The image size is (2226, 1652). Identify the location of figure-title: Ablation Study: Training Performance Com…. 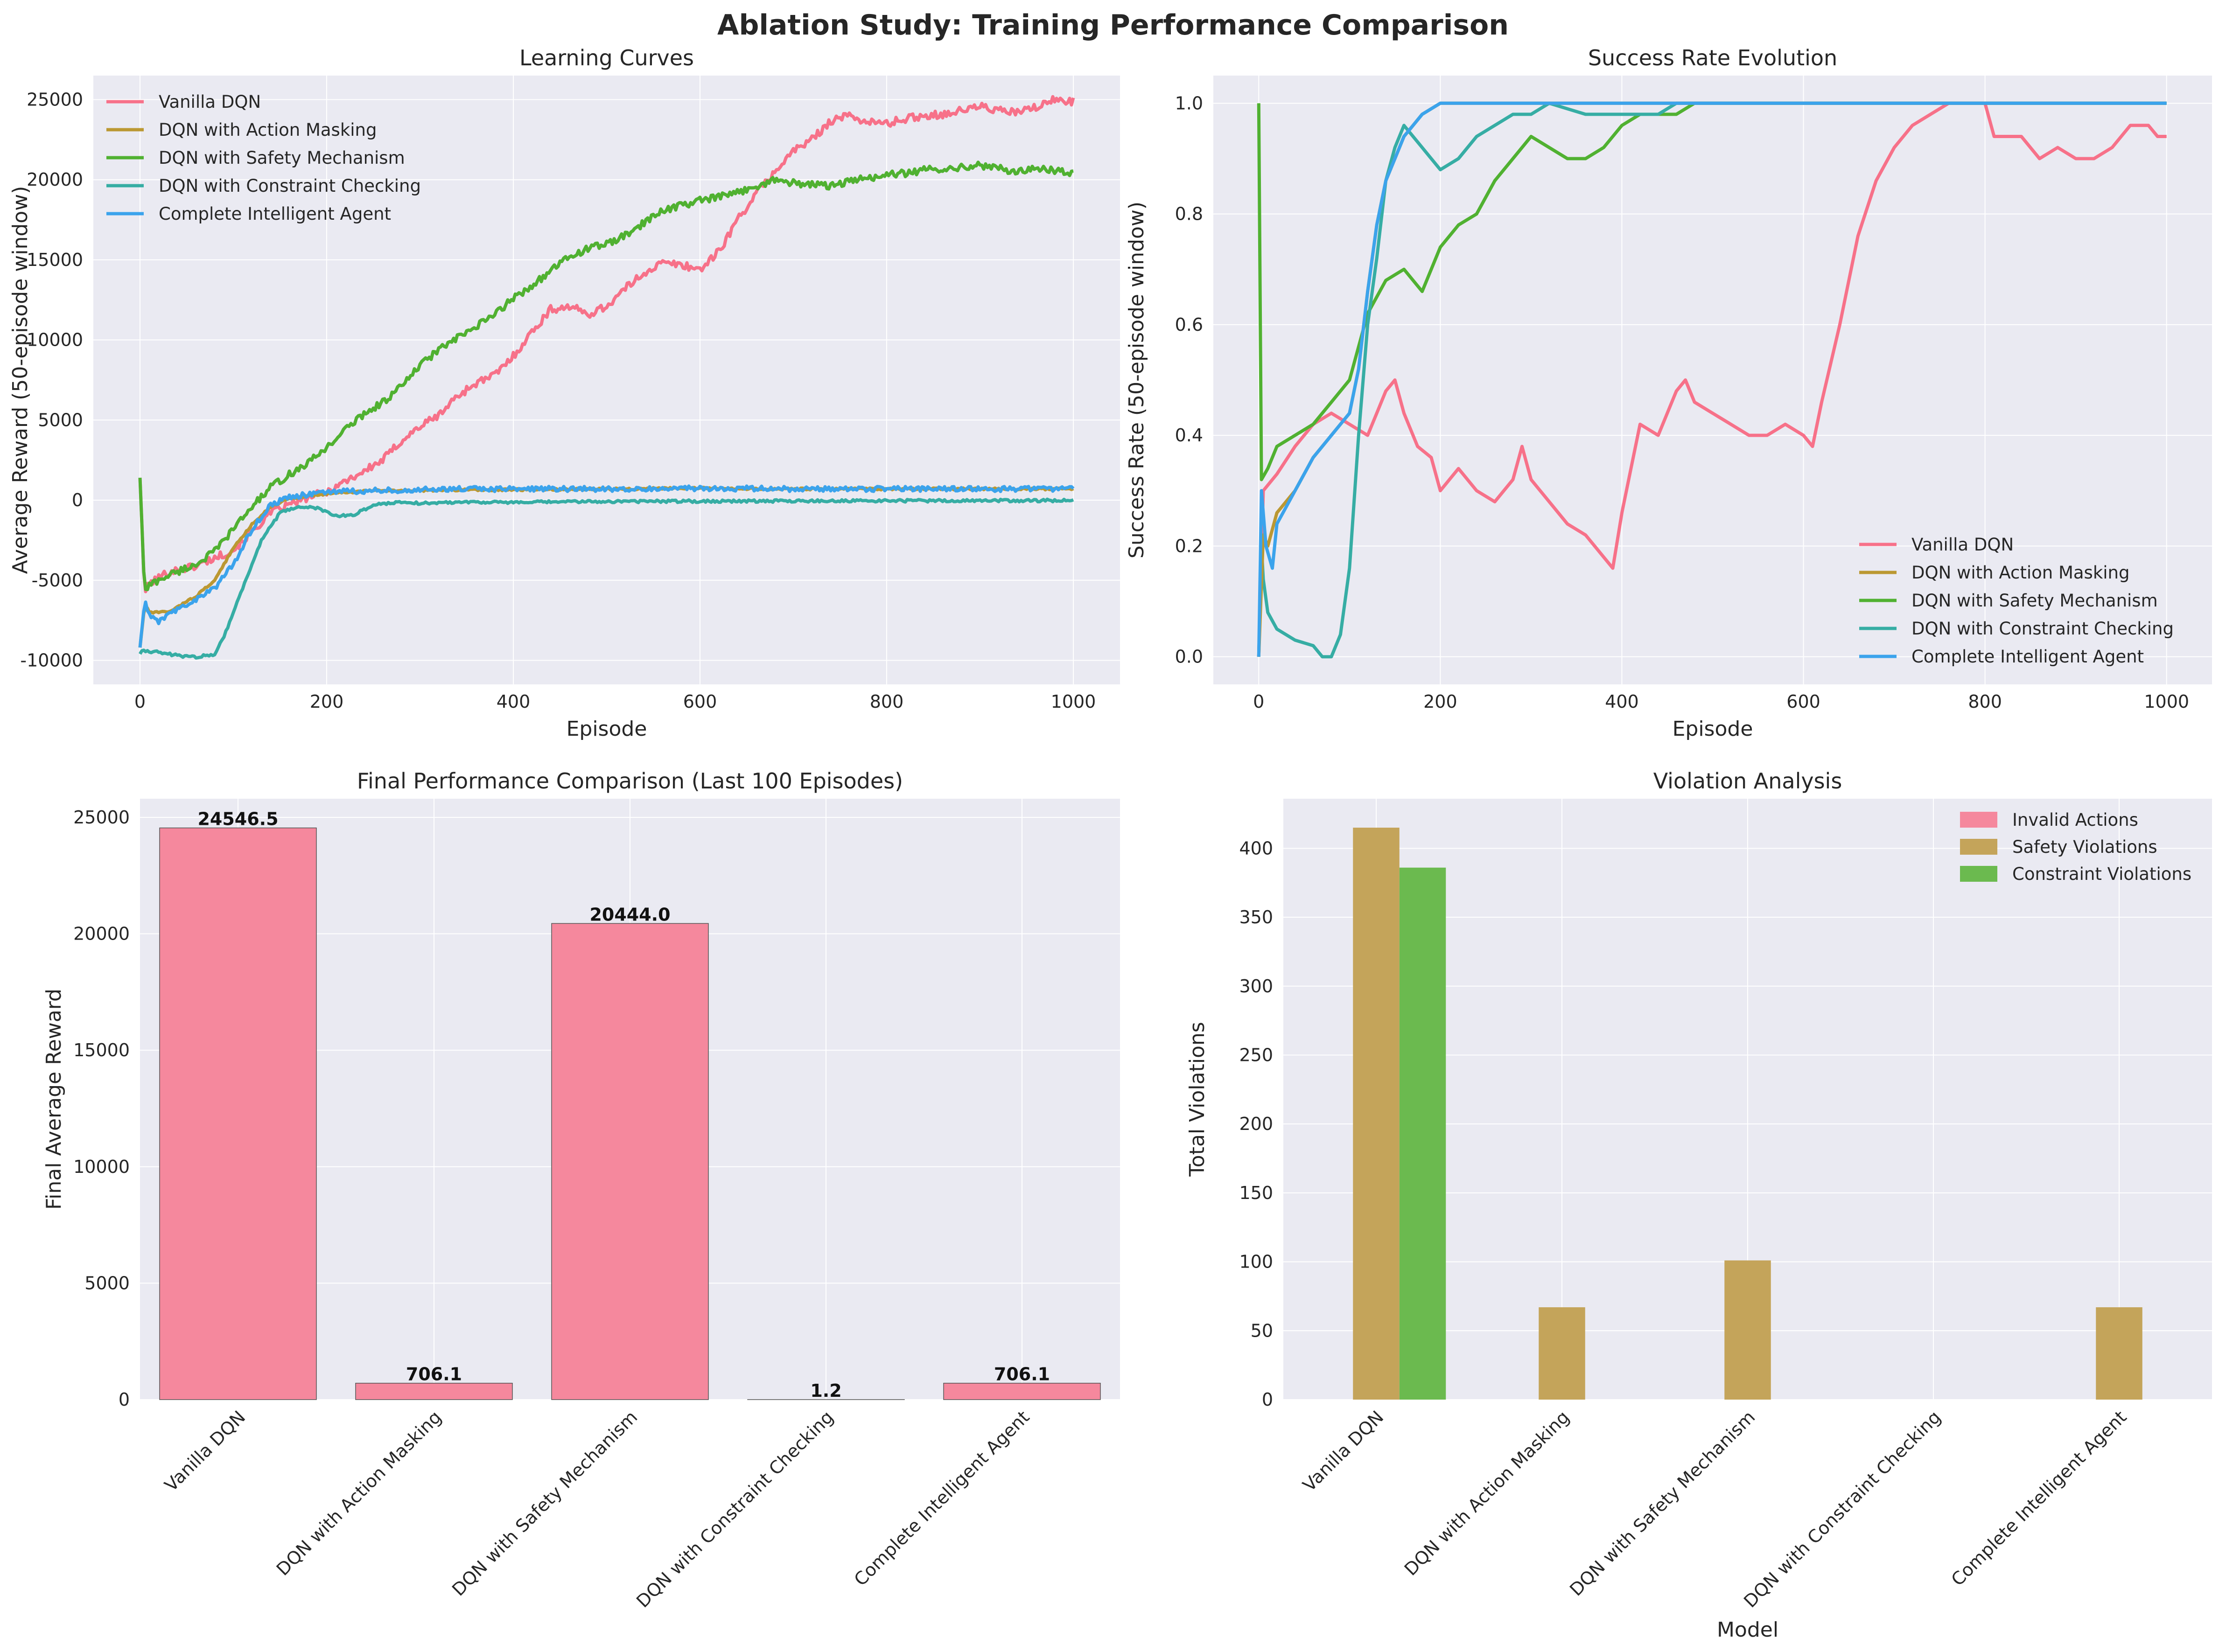
(1113, 26).